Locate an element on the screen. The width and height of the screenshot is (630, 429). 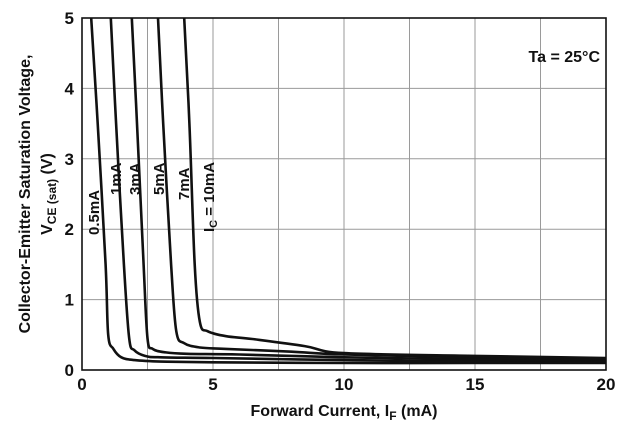
y-axis-label-line2: VCE (sat) (V) is located at coordinates (49, 194).